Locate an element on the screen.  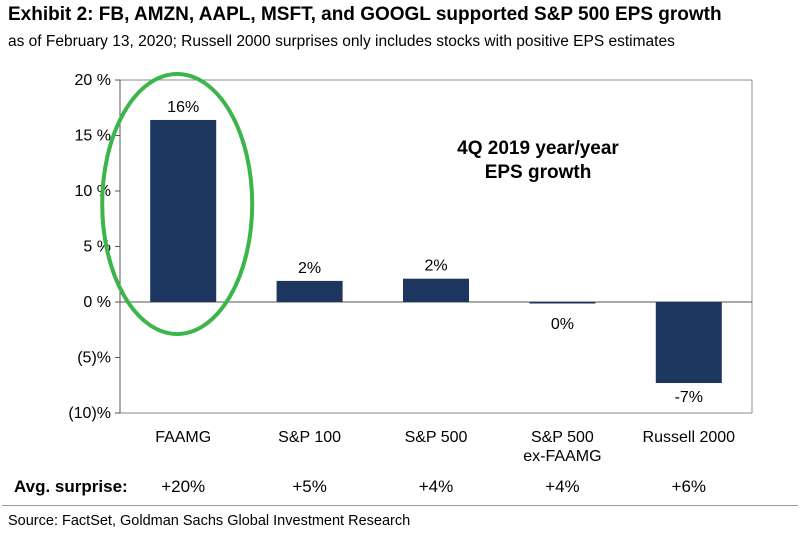
y-tick-label: (5)% is located at coordinates (94, 358).